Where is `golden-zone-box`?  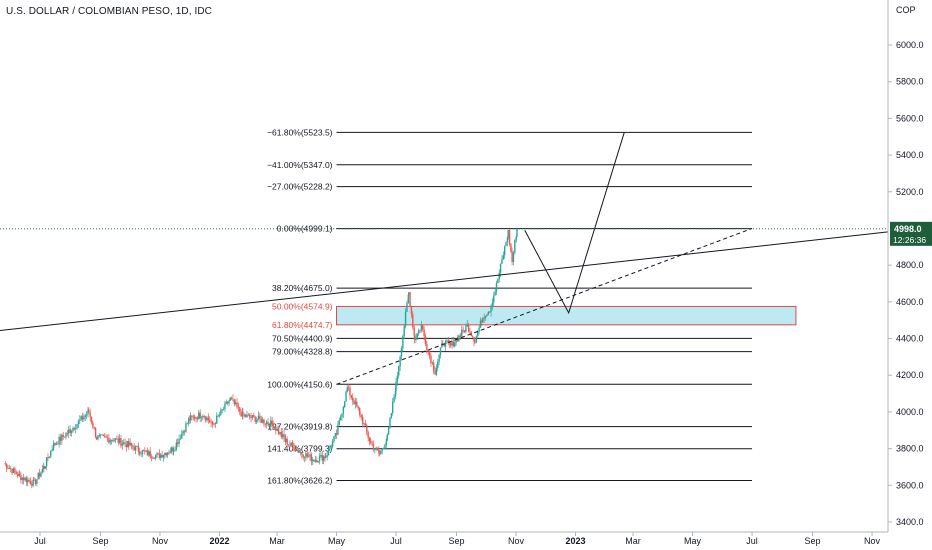
golden-zone-box is located at coordinates (566, 315).